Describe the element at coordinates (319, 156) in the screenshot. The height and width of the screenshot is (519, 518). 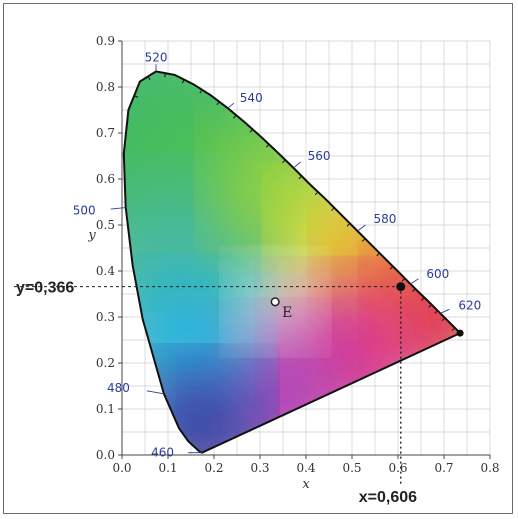
I see `wavelength-label-560: 560` at that location.